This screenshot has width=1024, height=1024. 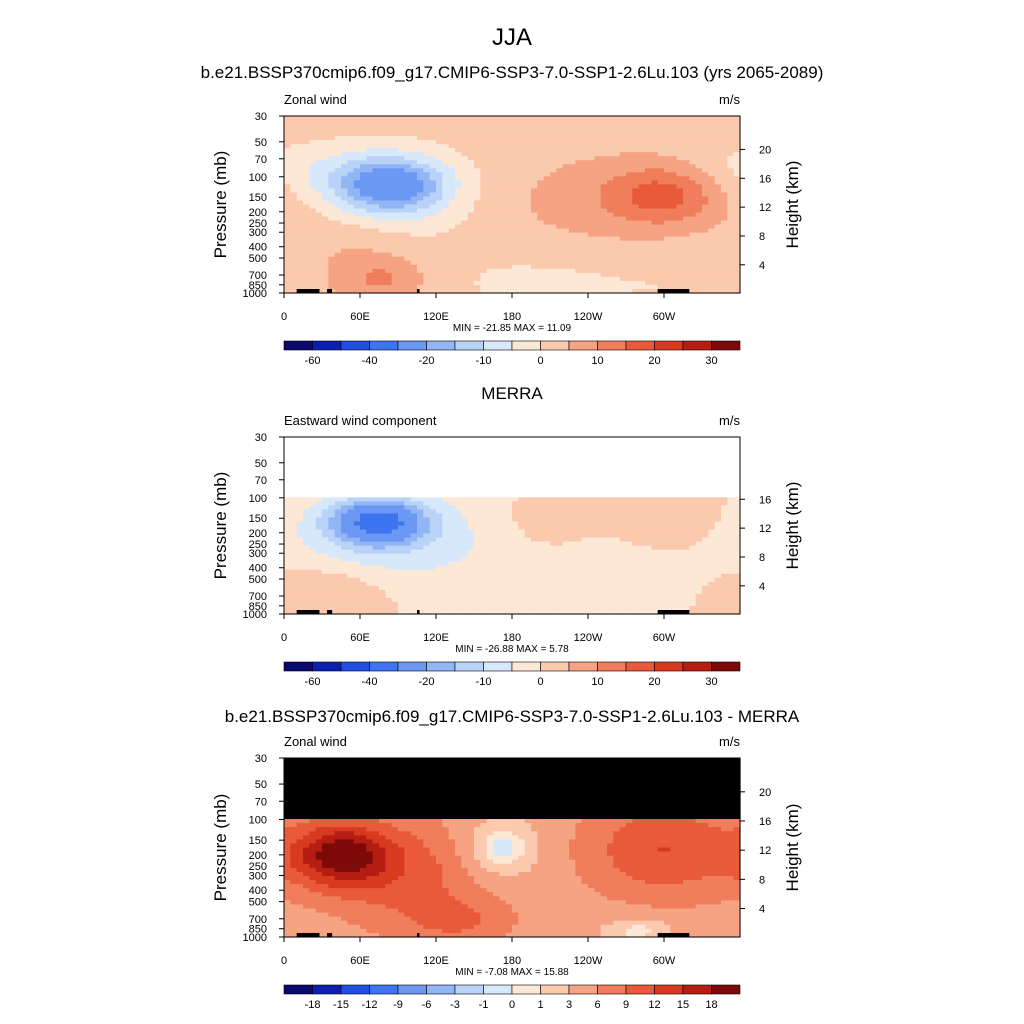 What do you see at coordinates (258, 178) in the screenshot?
I see `pressure-tick-label: 100` at bounding box center [258, 178].